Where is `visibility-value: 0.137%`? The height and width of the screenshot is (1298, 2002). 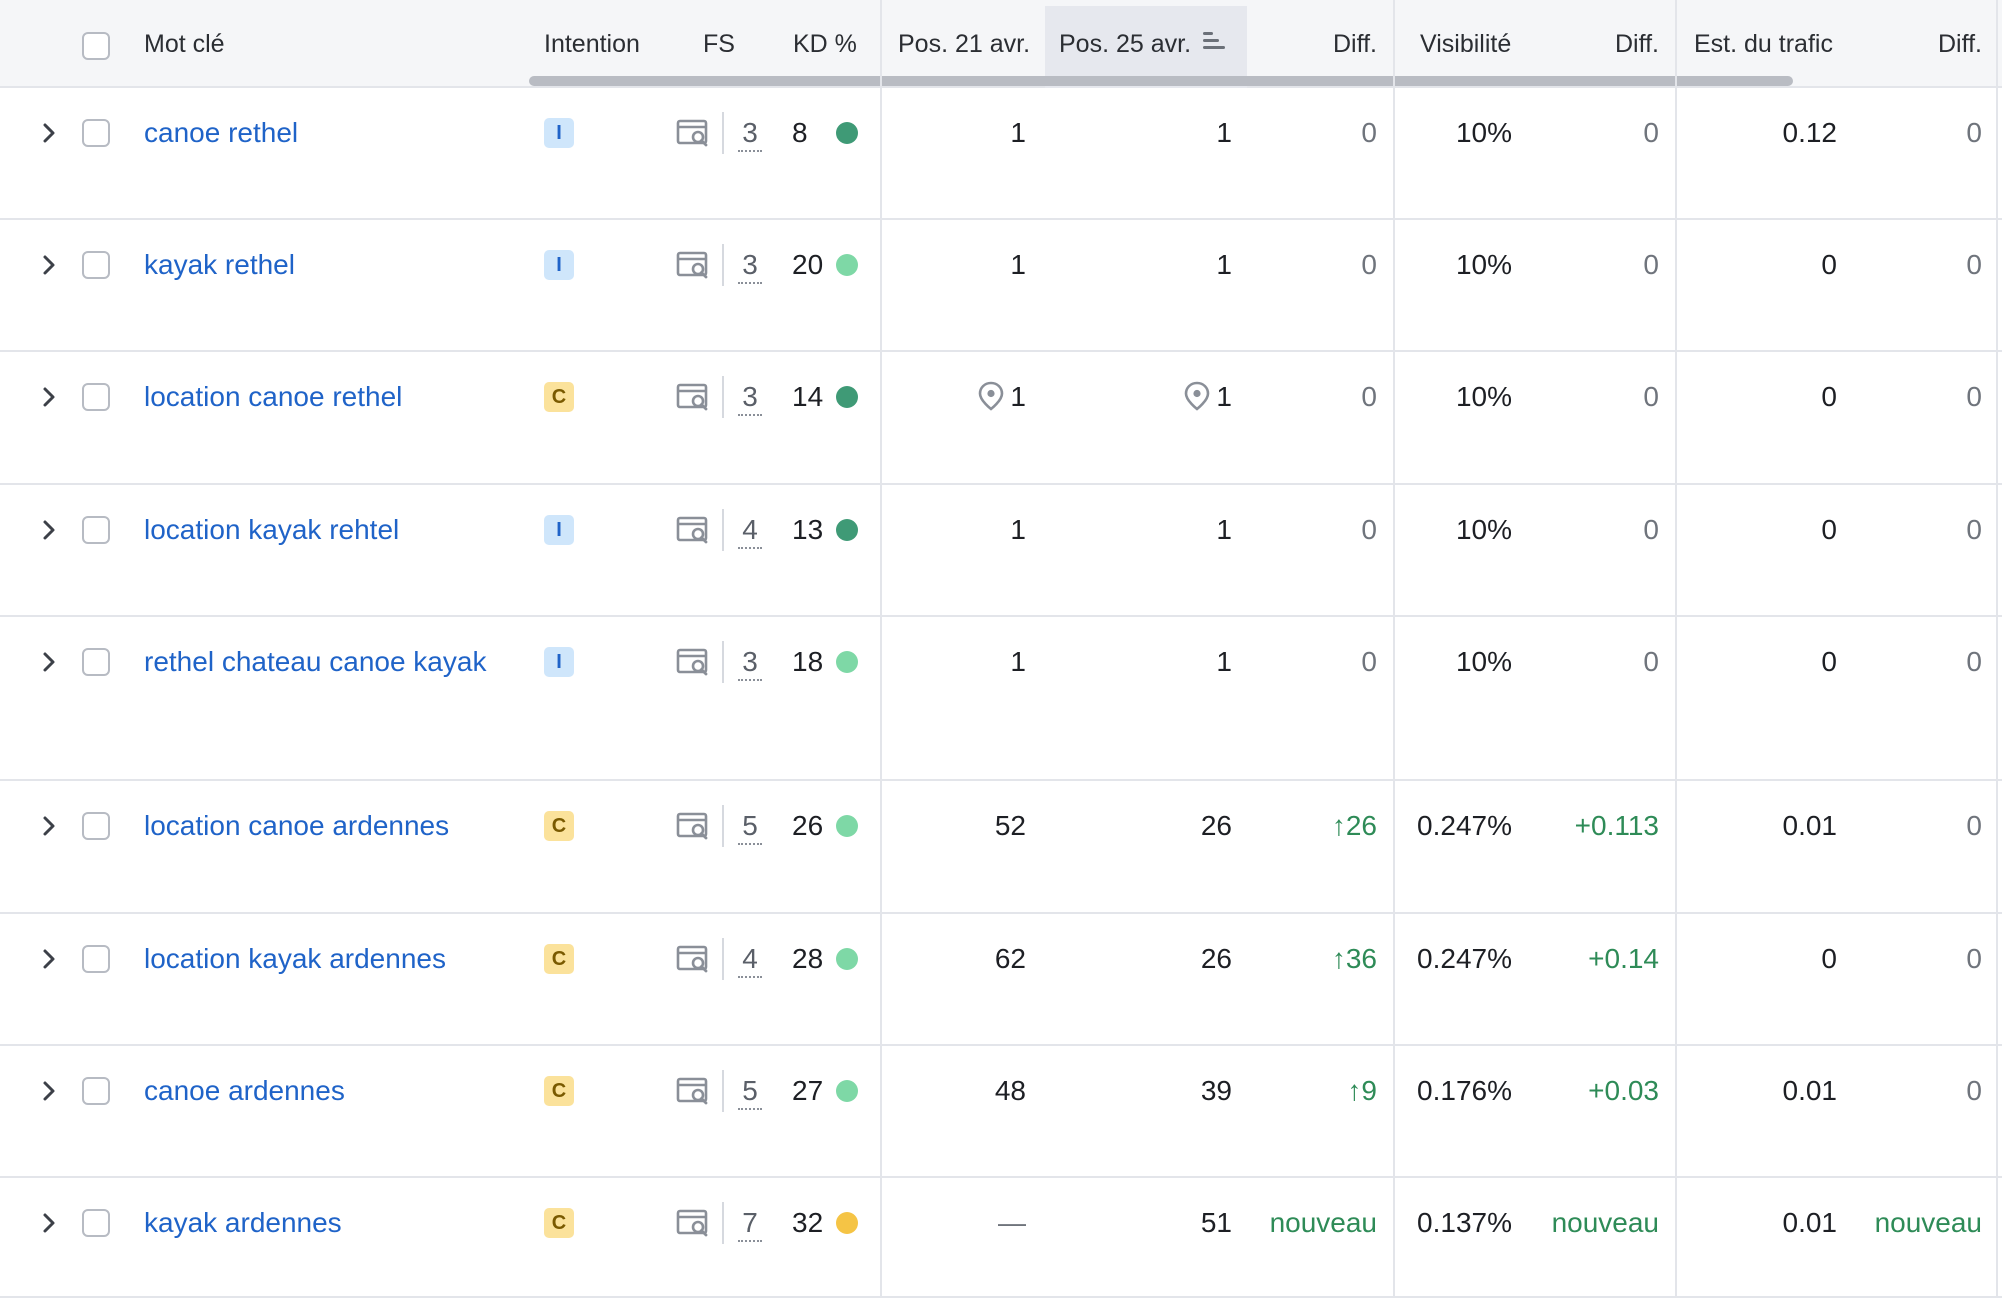
visibility-value: 0.137% is located at coordinates (1464, 1222).